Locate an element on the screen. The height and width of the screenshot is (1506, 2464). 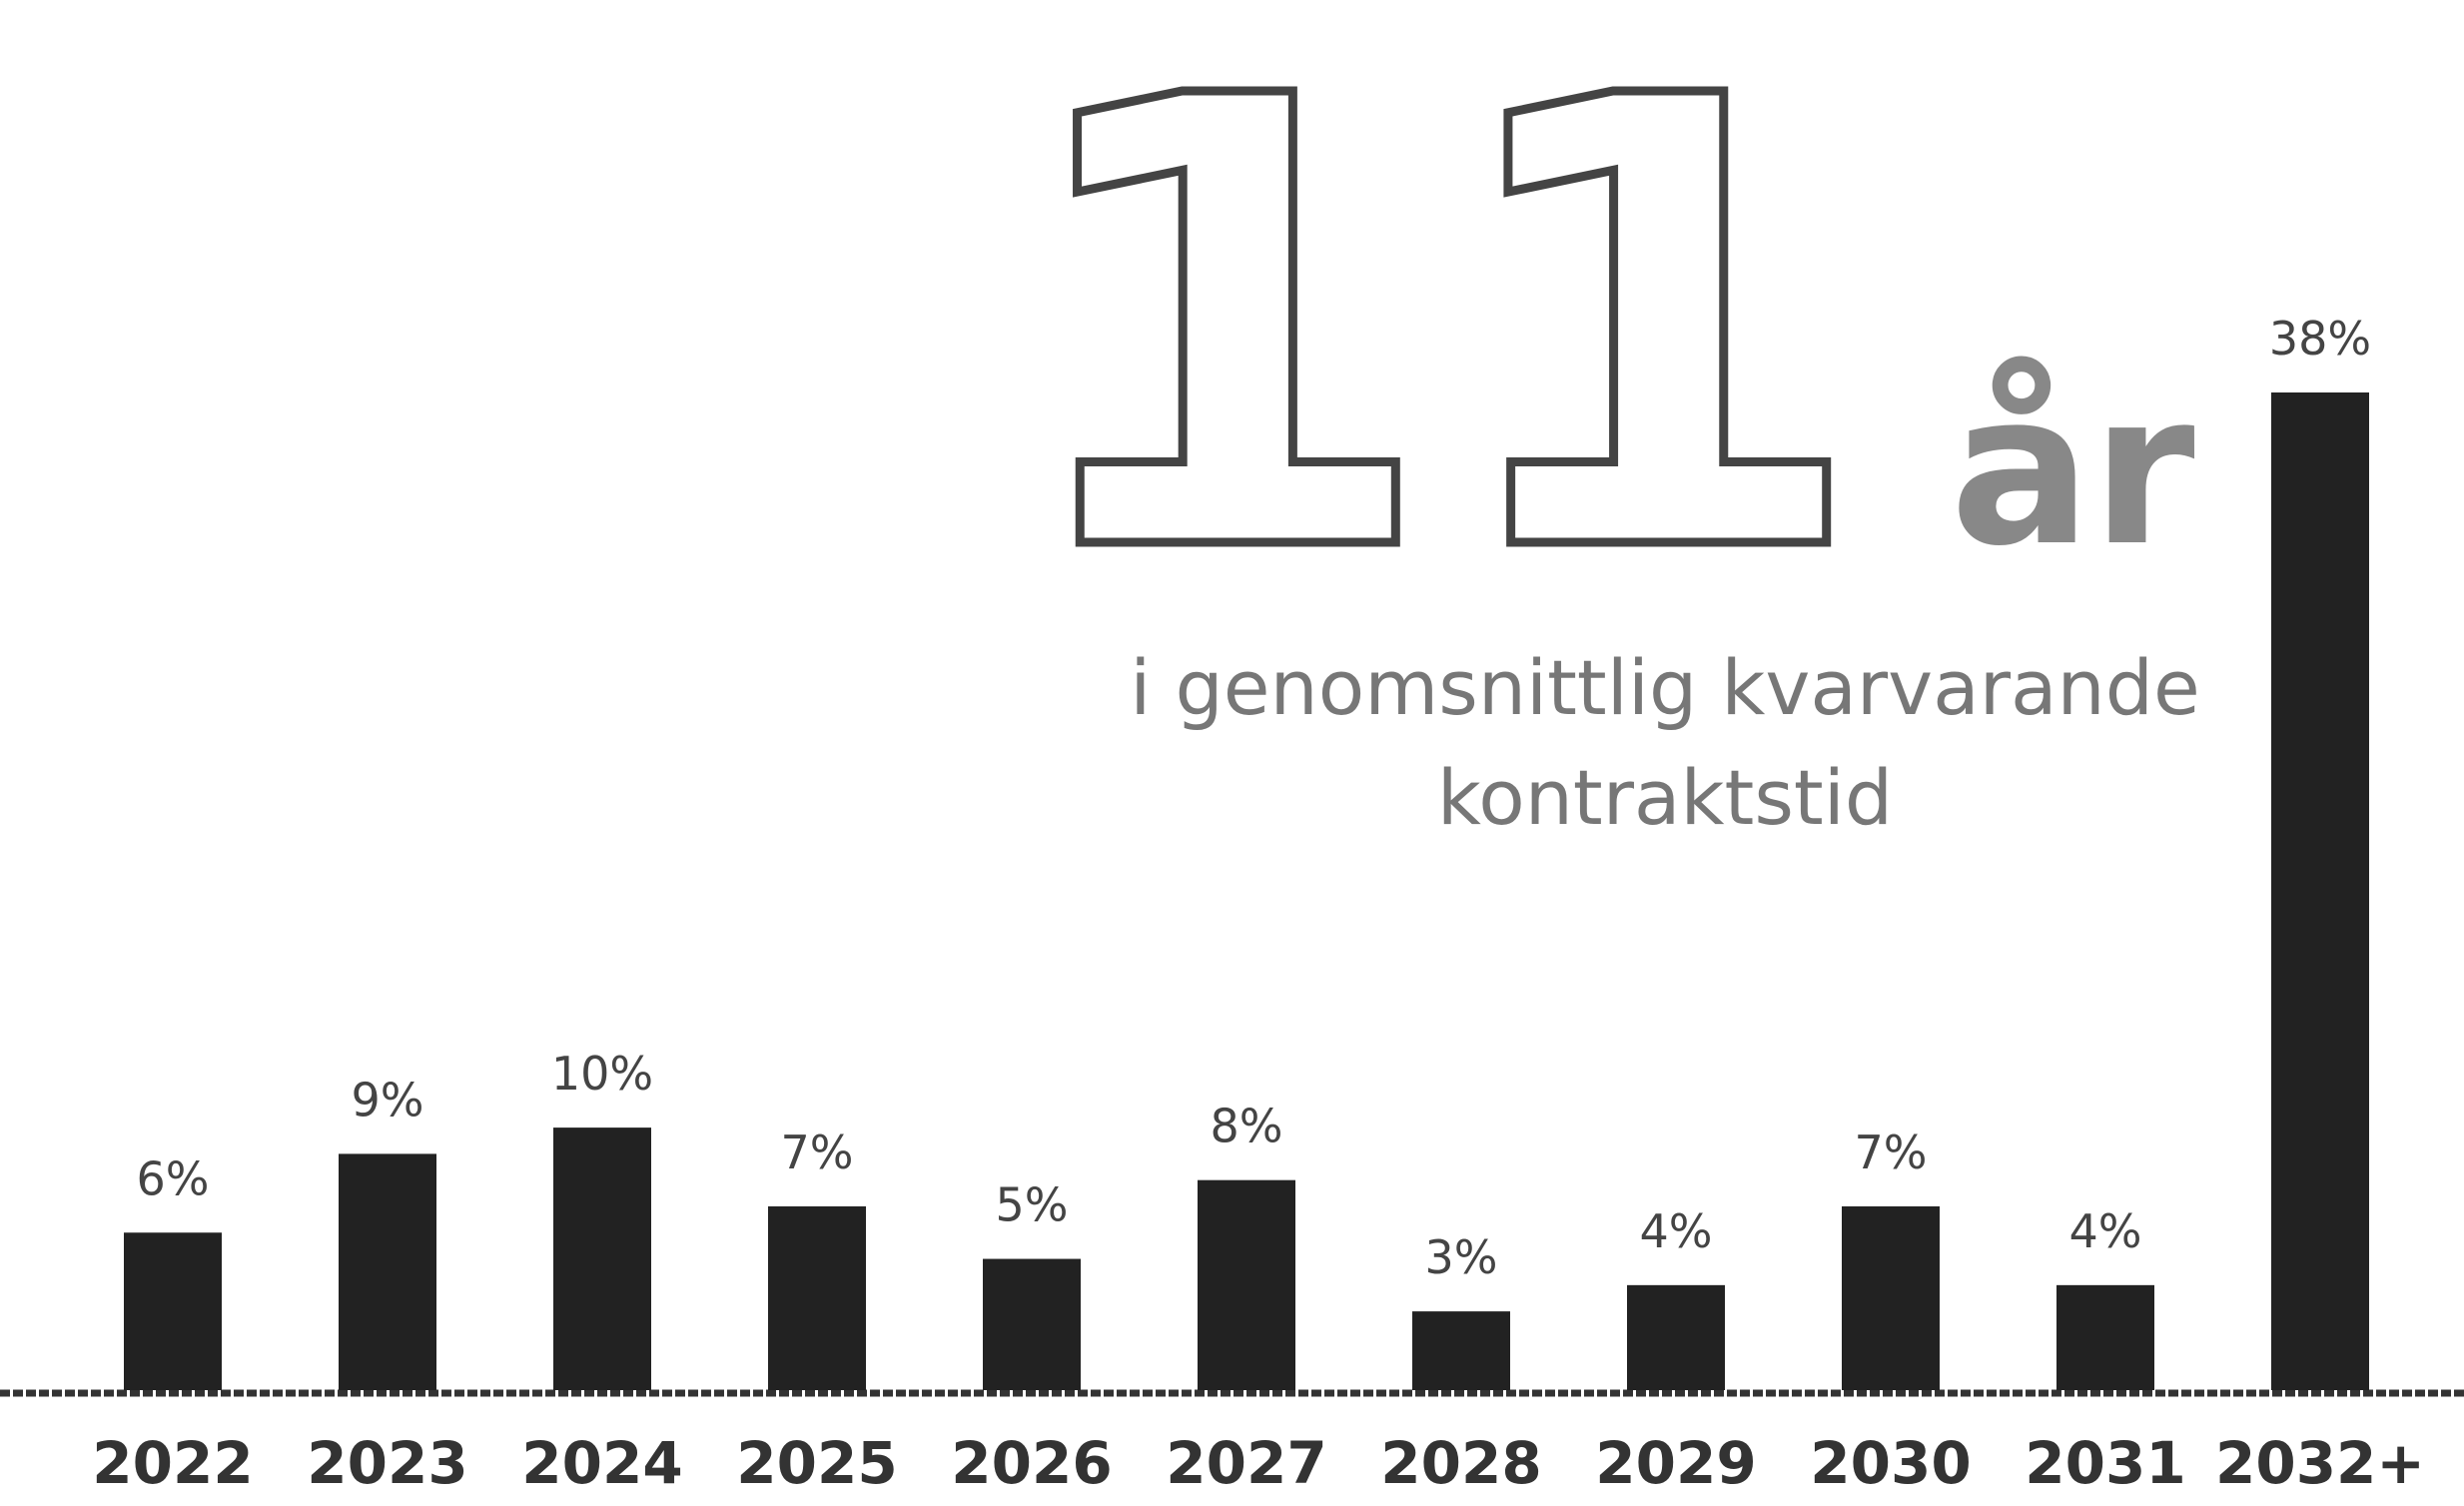
unit-label: år is located at coordinates (2072, 470).